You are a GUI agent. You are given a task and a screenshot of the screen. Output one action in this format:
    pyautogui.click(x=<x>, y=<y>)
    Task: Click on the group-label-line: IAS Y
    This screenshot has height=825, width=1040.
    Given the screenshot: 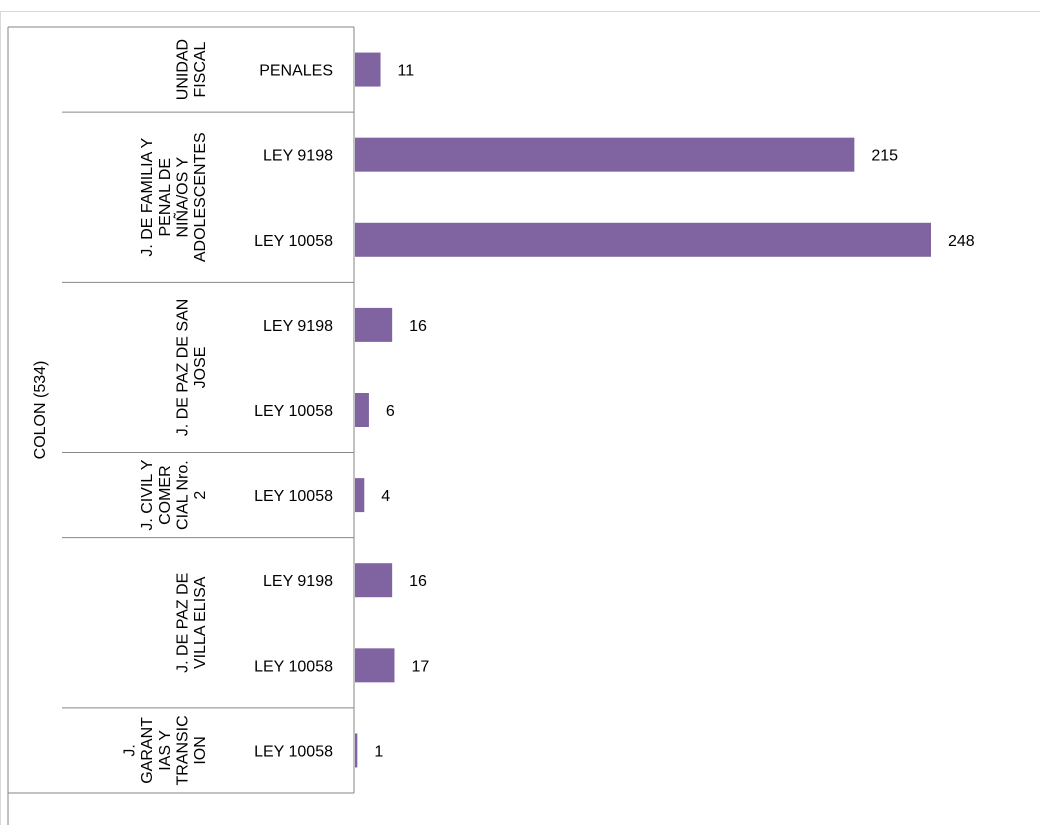 What is the action you would take?
    pyautogui.click(x=165, y=750)
    